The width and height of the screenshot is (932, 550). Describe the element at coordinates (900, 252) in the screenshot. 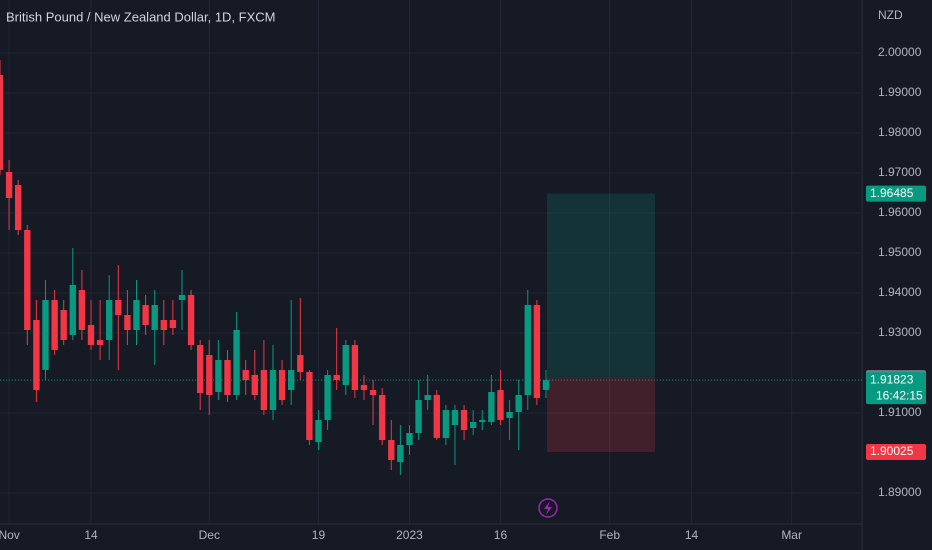

I see `y-tick-label: 1.95000` at that location.